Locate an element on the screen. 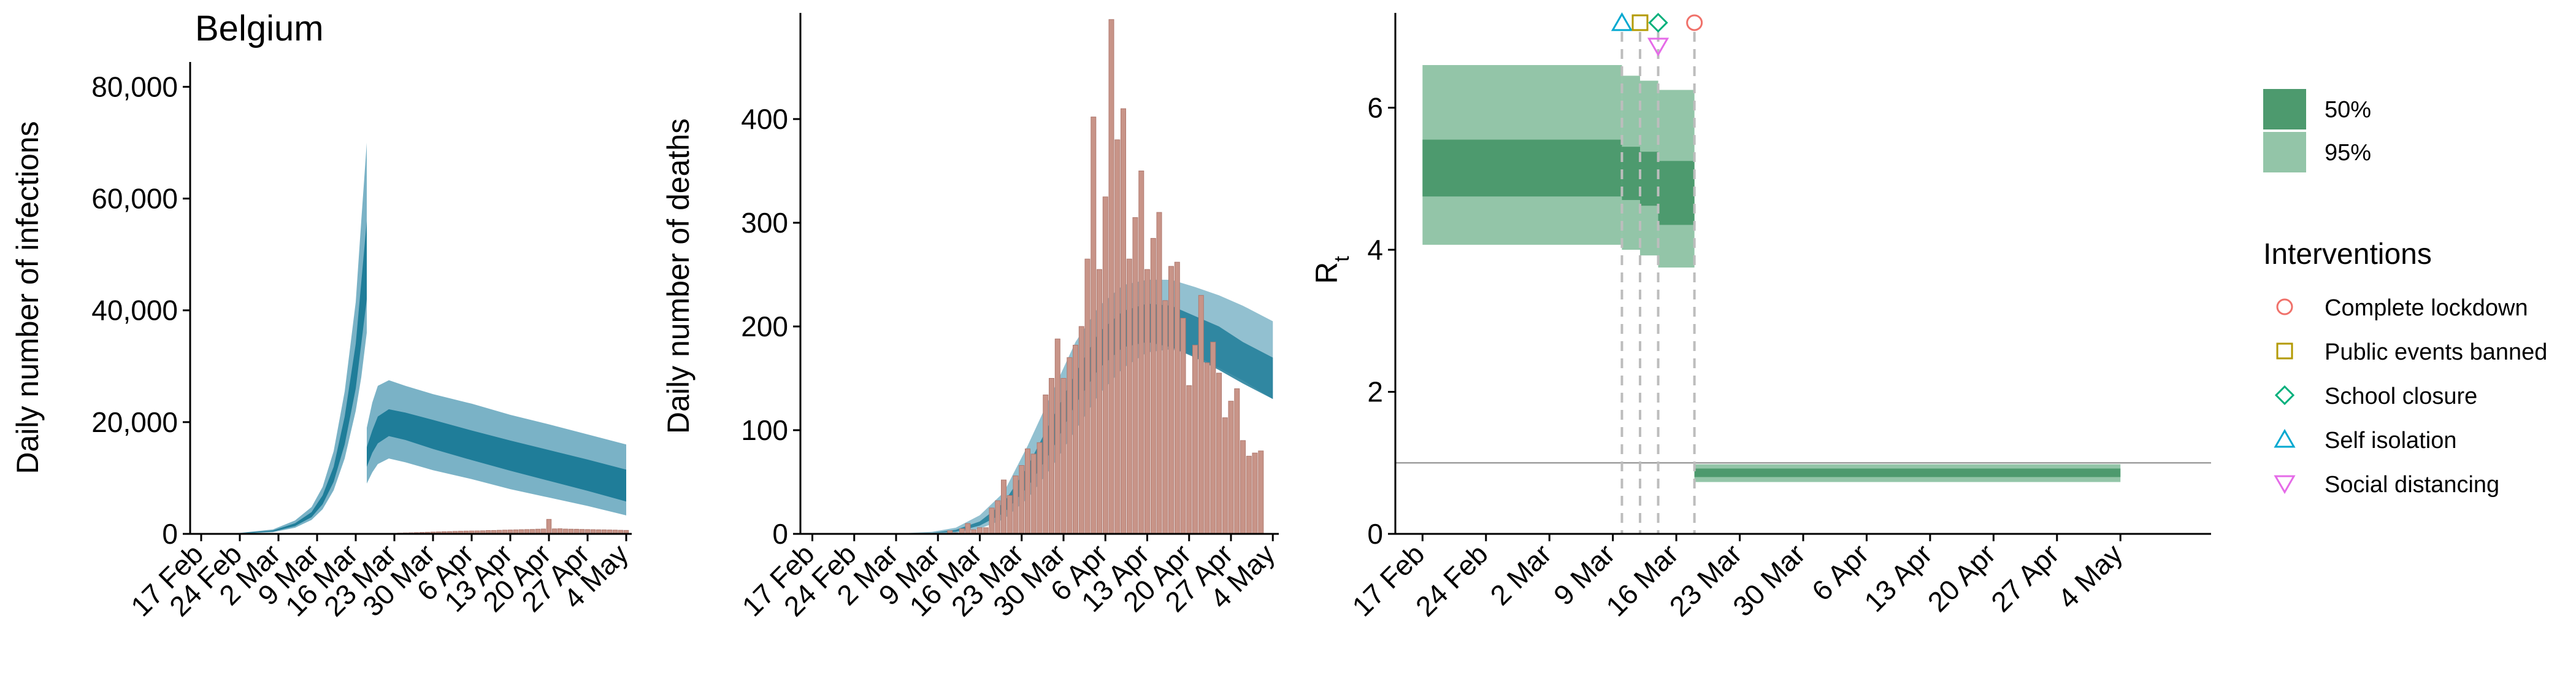  y-tick-label: 40,000 is located at coordinates (134, 310).